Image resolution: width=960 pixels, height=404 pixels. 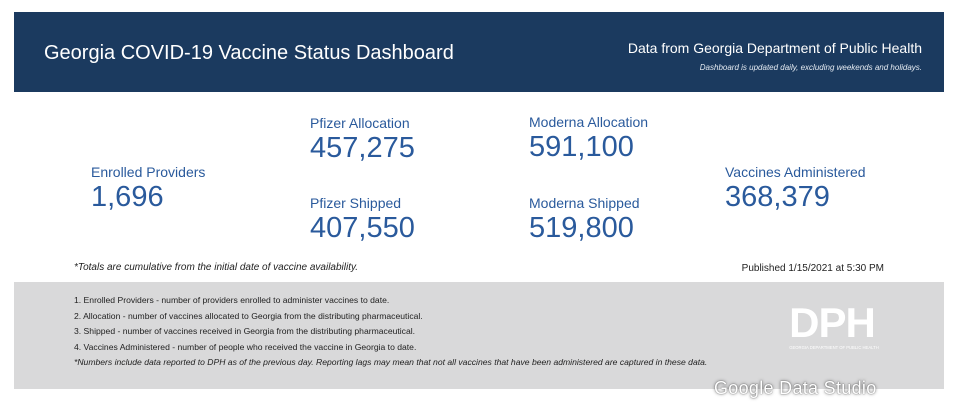 I want to click on dph-logo: DPH GEORGIA DEPARTMENT OF PUBLIC HEALTH, so click(x=834, y=324).